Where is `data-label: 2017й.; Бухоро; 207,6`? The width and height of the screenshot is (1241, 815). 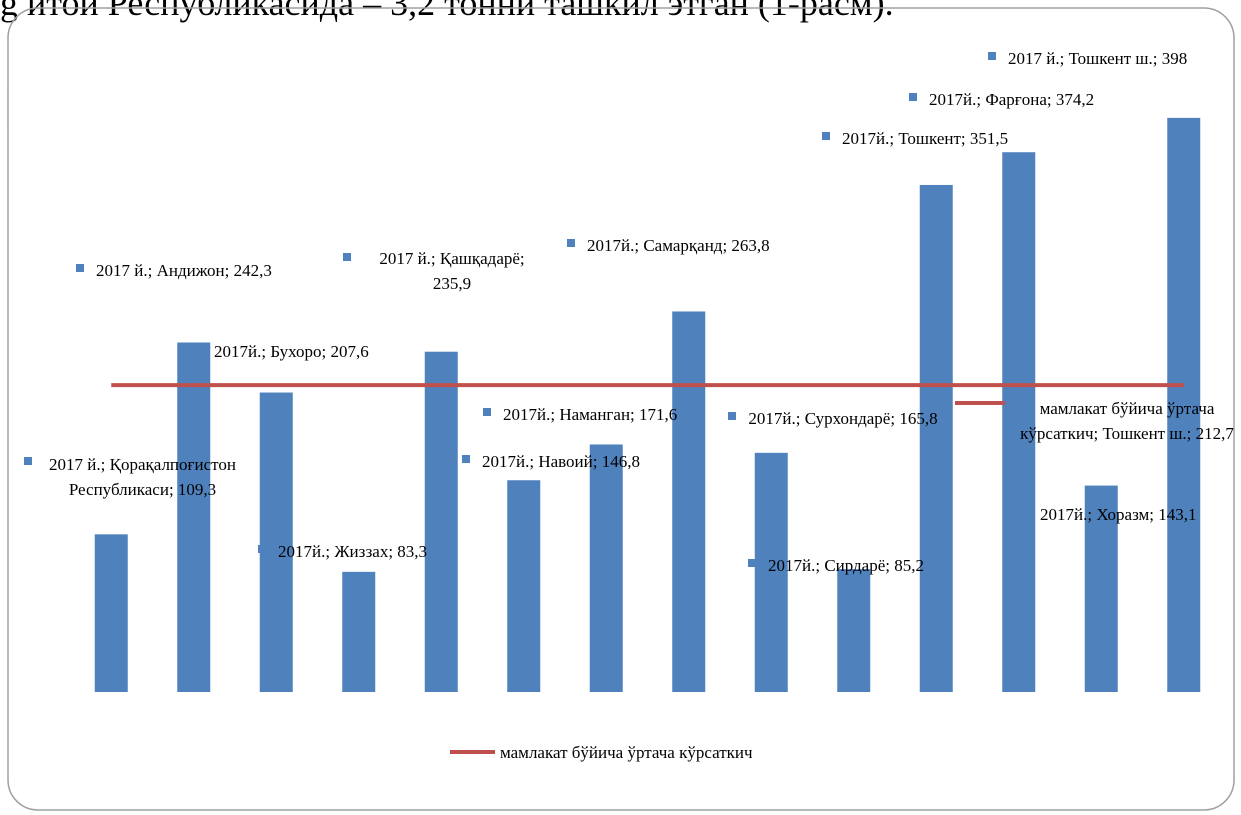
data-label: 2017й.; Бухоро; 207,6 is located at coordinates (291, 351).